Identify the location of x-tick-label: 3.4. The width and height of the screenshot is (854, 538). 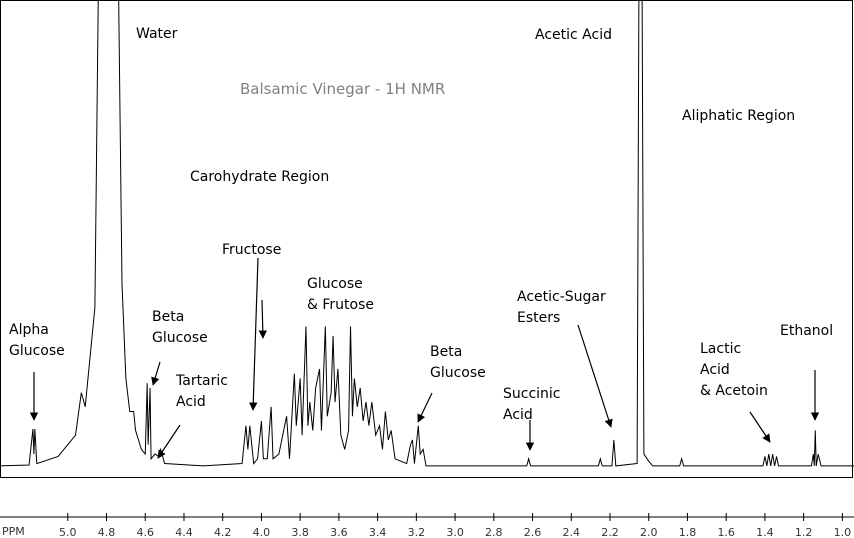
(378, 532).